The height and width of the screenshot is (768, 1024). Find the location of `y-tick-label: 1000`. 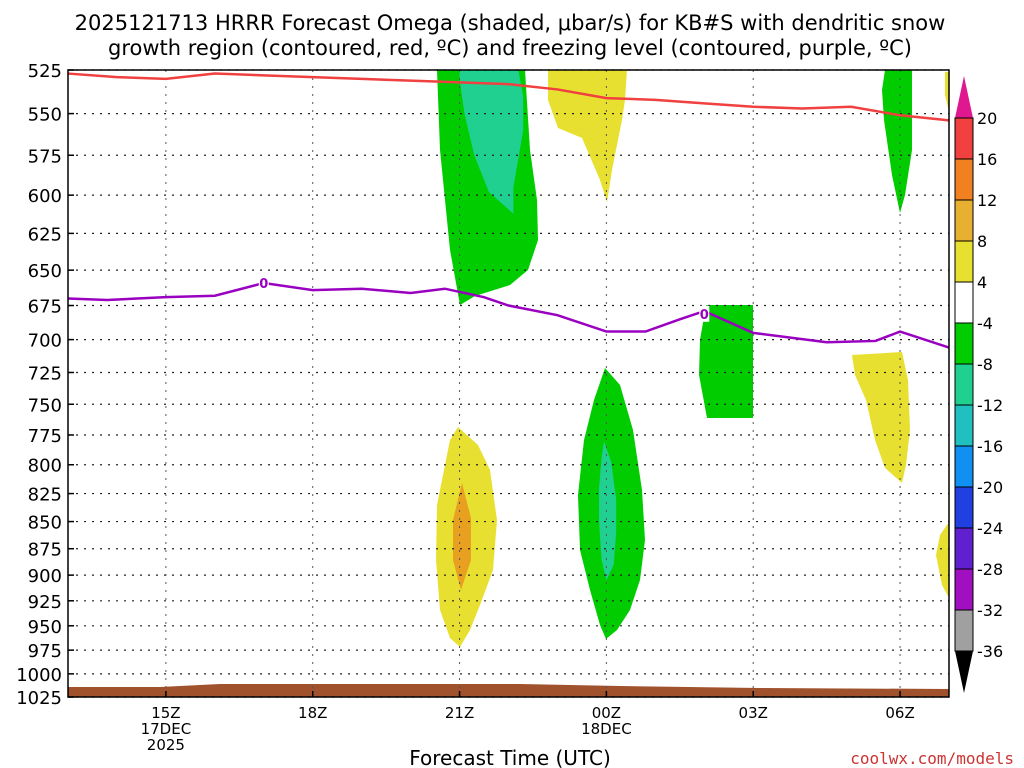

y-tick-label: 1000 is located at coordinates (39, 675).